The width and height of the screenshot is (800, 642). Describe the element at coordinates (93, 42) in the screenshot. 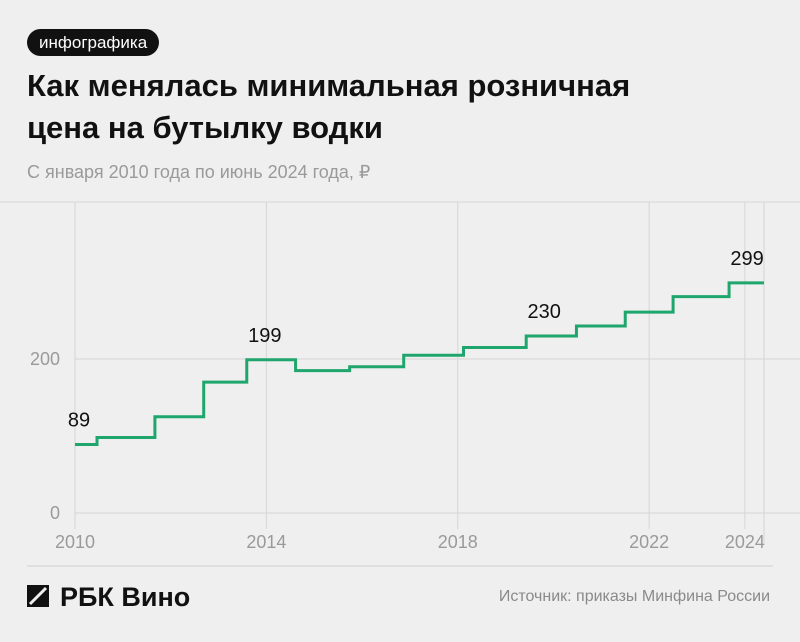

I see `tag: инфографика` at that location.